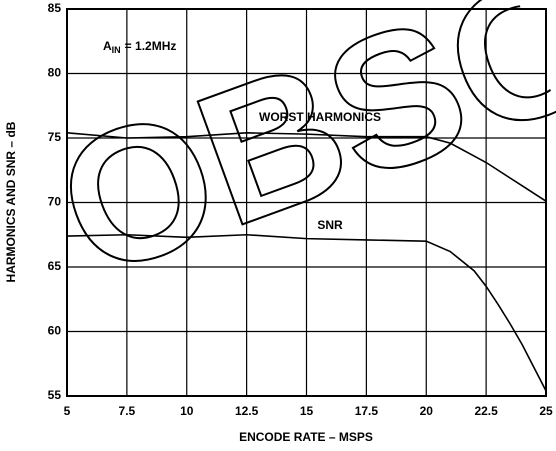  Describe the element at coordinates (55, 266) in the screenshot. I see `y-tick-label: 65` at that location.